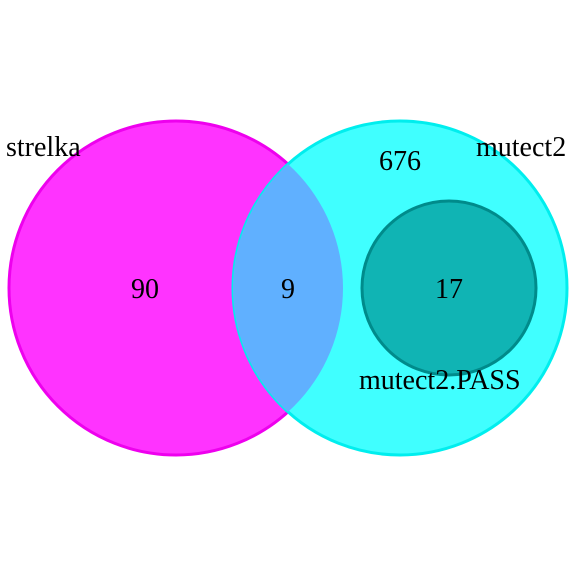 This screenshot has width=576, height=576. I want to click on strelka-mutect2-count: 9, so click(288, 289).